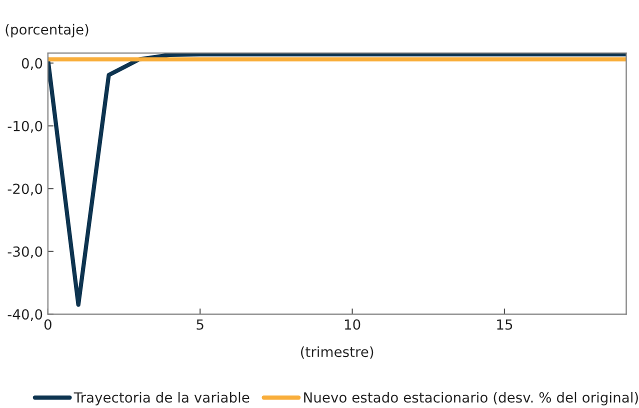 This screenshot has width=639, height=408. Describe the element at coordinates (25, 252) in the screenshot. I see `y-tick-label: -30,0` at that location.